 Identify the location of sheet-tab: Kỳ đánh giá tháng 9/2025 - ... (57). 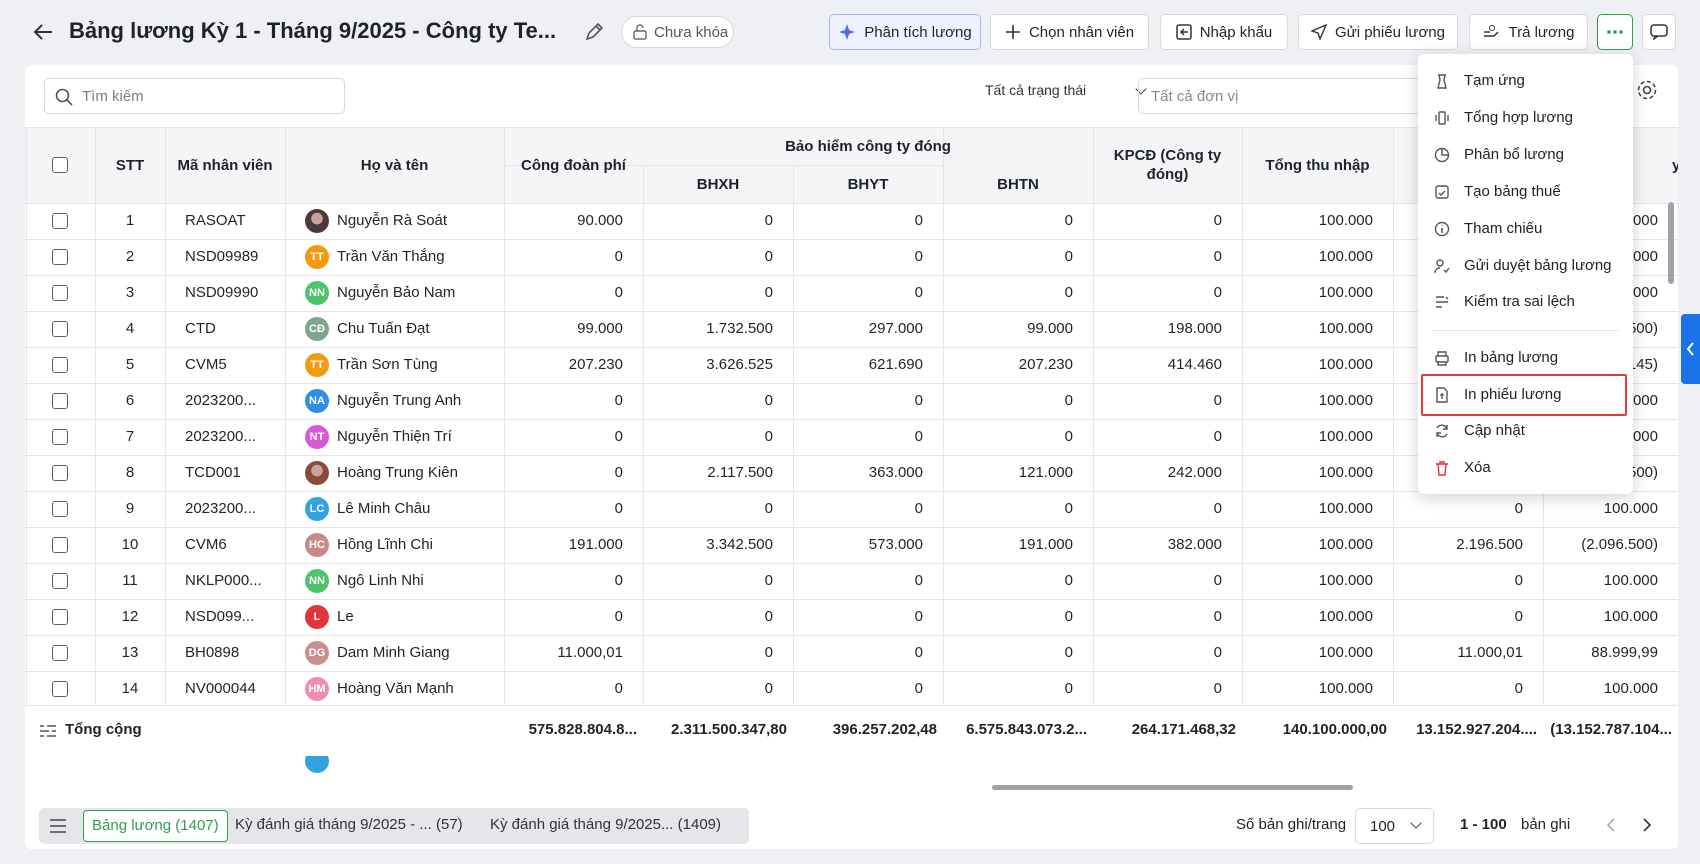
(349, 824).